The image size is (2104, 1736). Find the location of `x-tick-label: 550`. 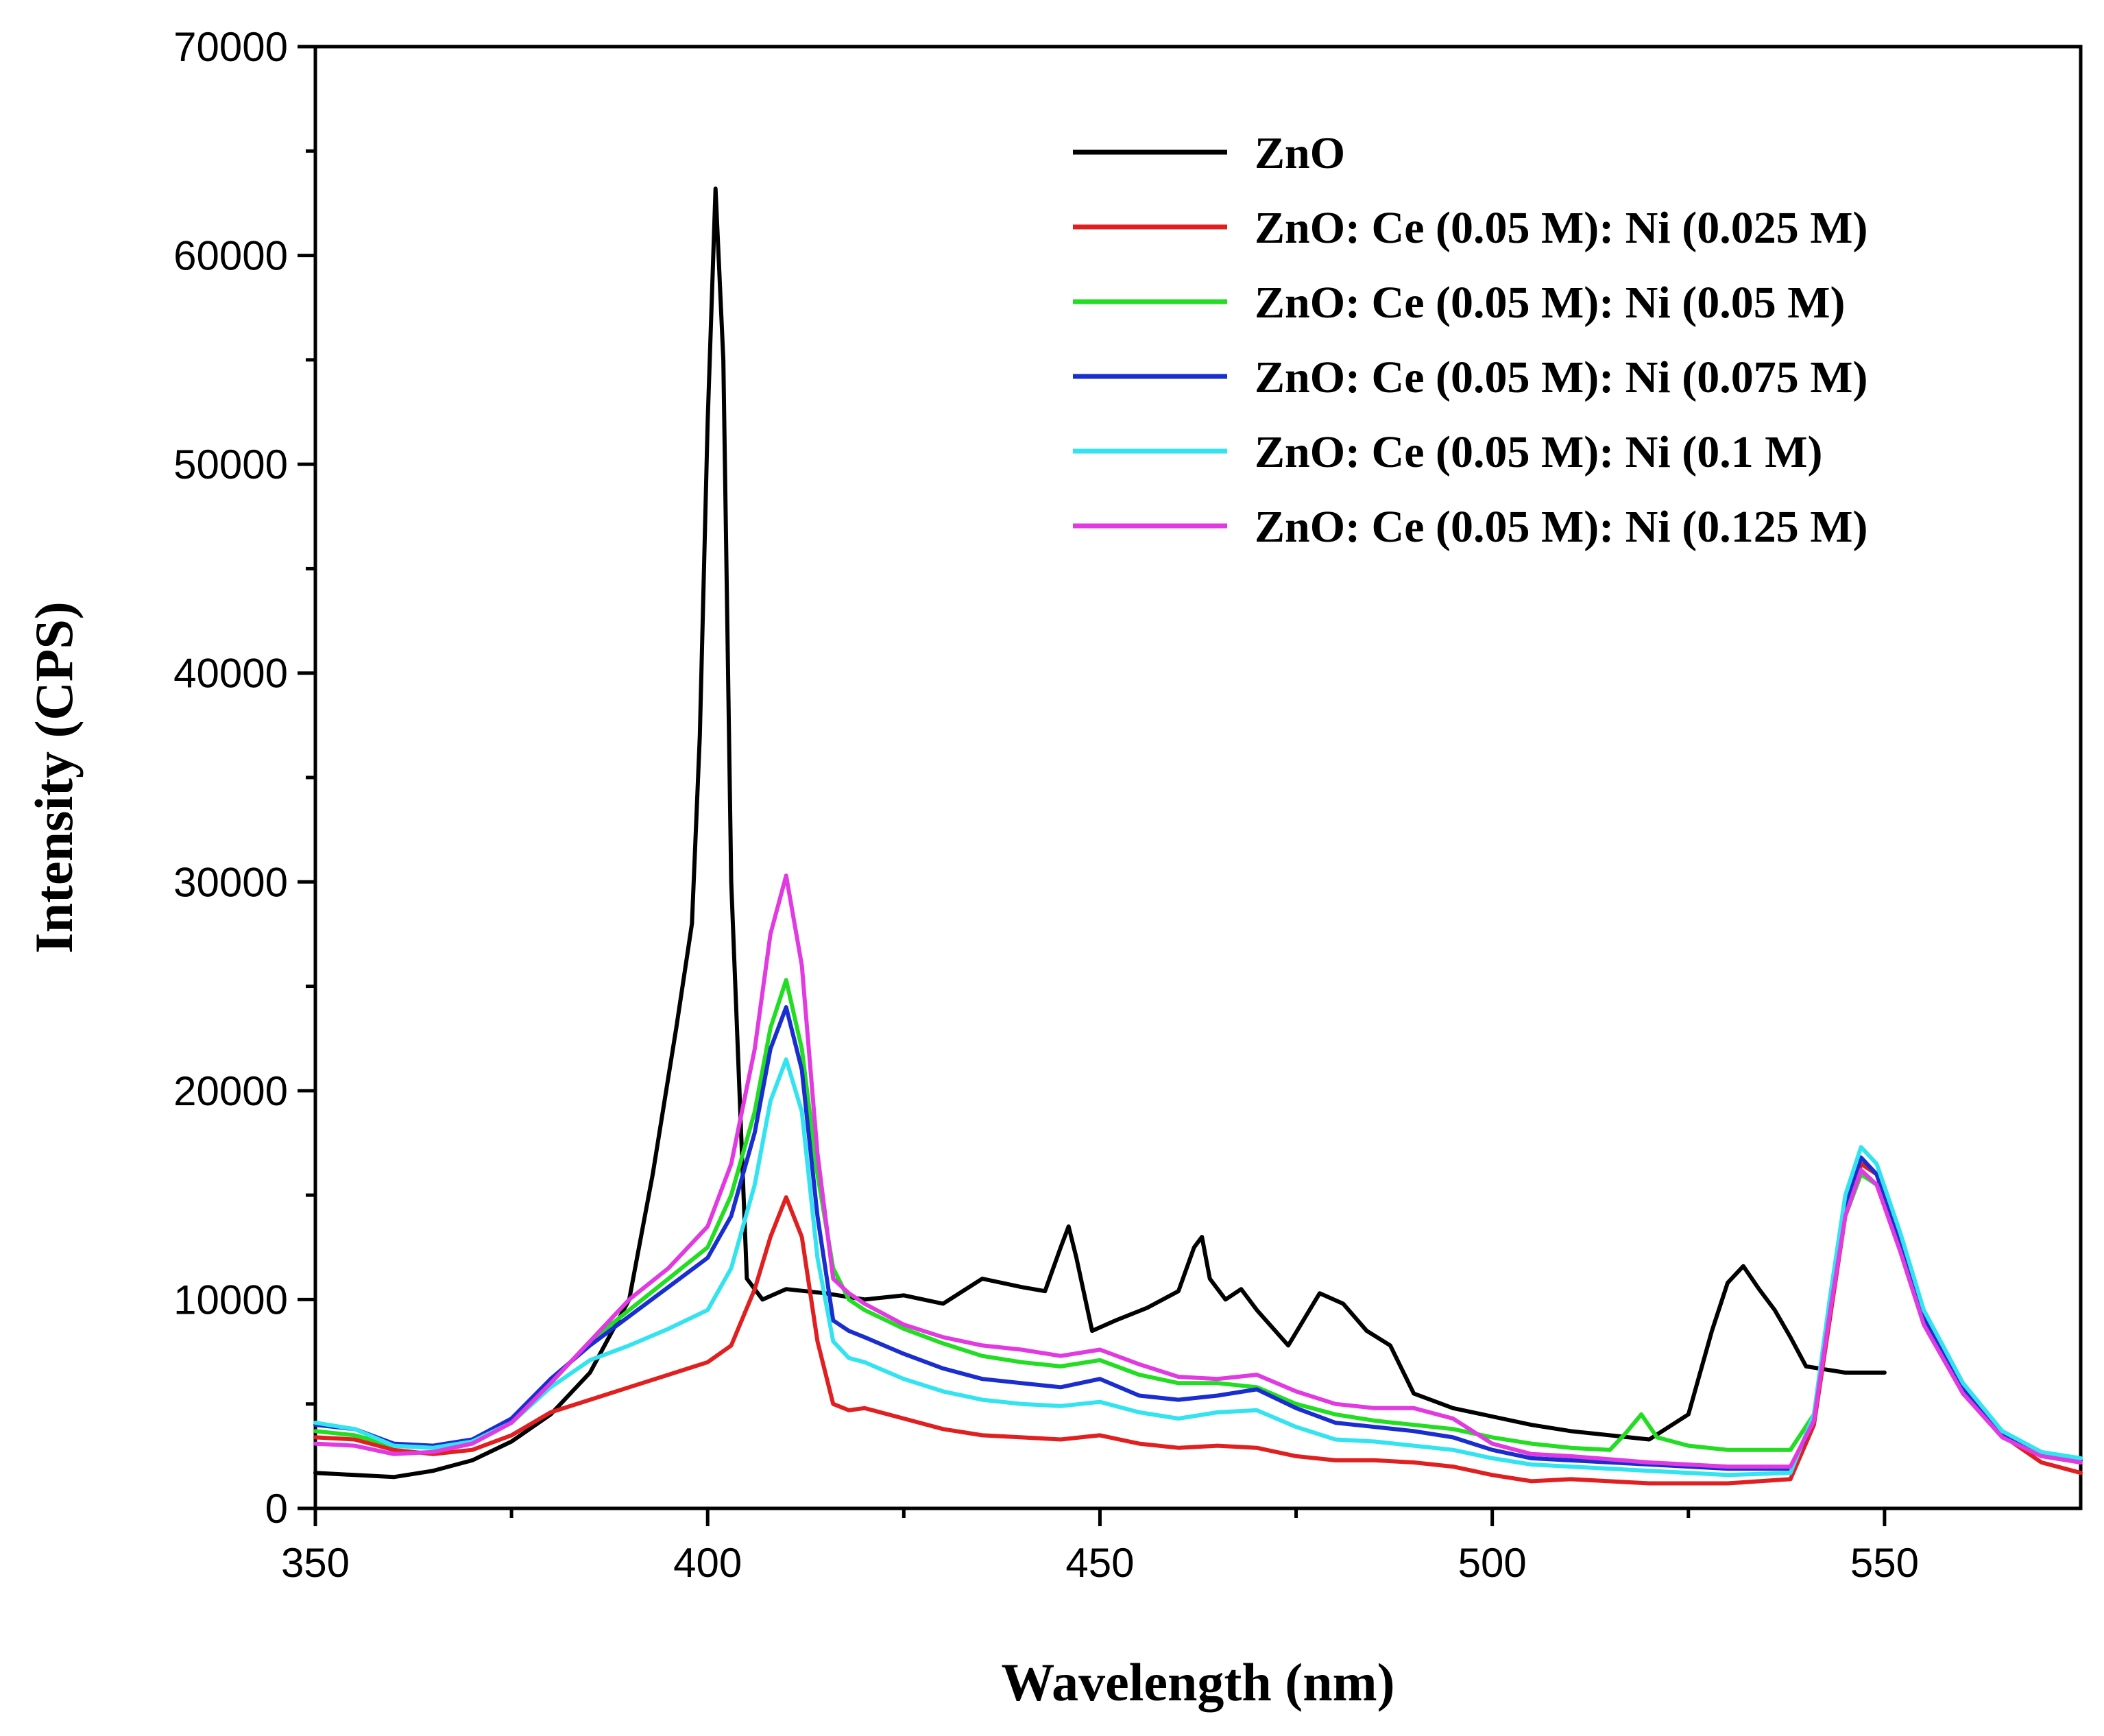

x-tick-label: 550 is located at coordinates (1884, 1563).